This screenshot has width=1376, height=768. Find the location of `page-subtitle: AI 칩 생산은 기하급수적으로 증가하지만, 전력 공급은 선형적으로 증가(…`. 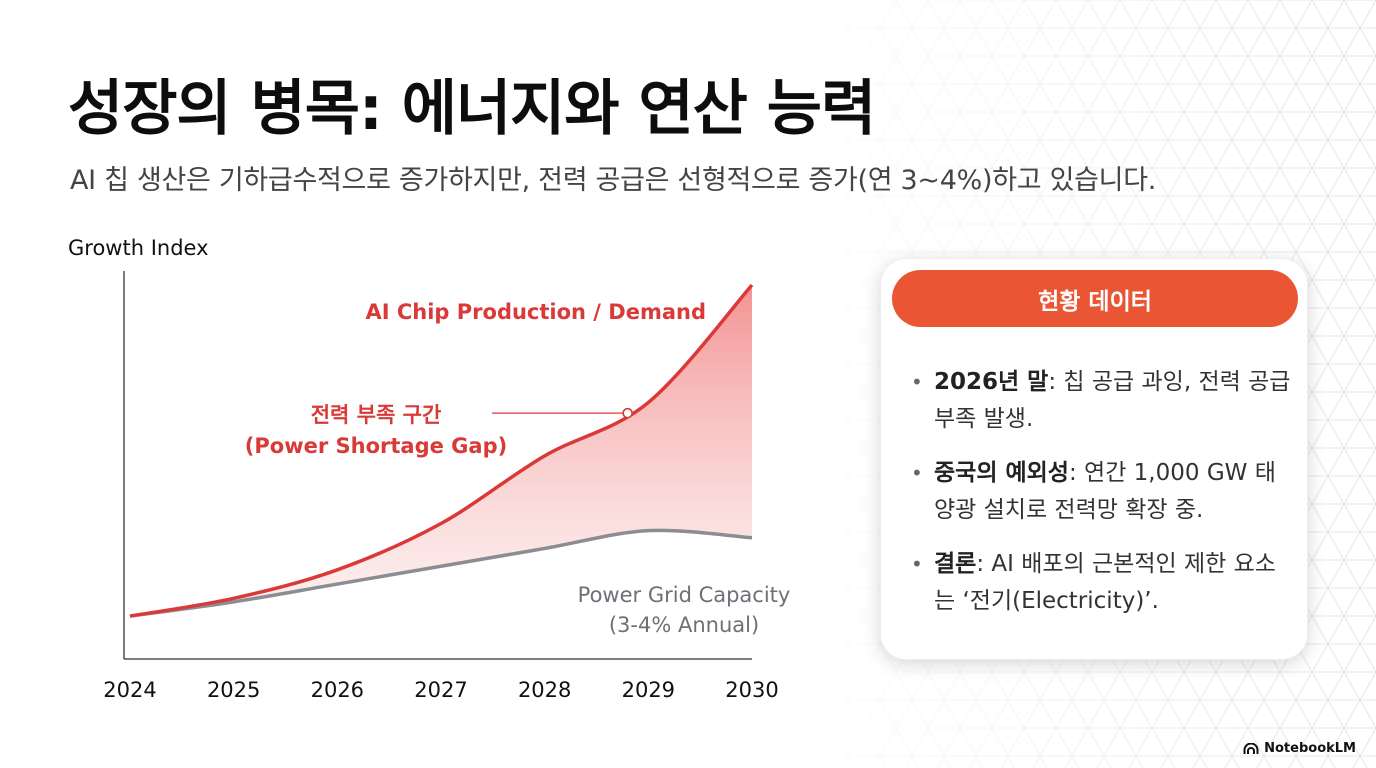

page-subtitle: AI 칩 생산은 기하급수적으로 증가하지만, 전력 공급은 선형적으로 증가(… is located at coordinates (613, 180).